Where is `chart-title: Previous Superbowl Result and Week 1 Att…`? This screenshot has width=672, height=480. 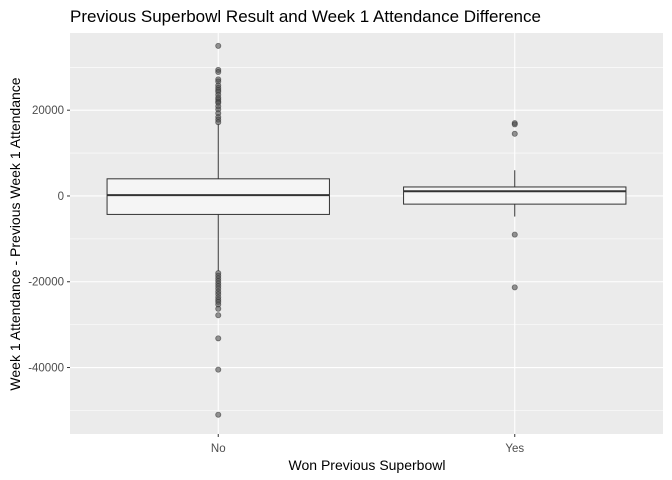 chart-title: Previous Superbowl Result and Week 1 Att… is located at coordinates (305, 16).